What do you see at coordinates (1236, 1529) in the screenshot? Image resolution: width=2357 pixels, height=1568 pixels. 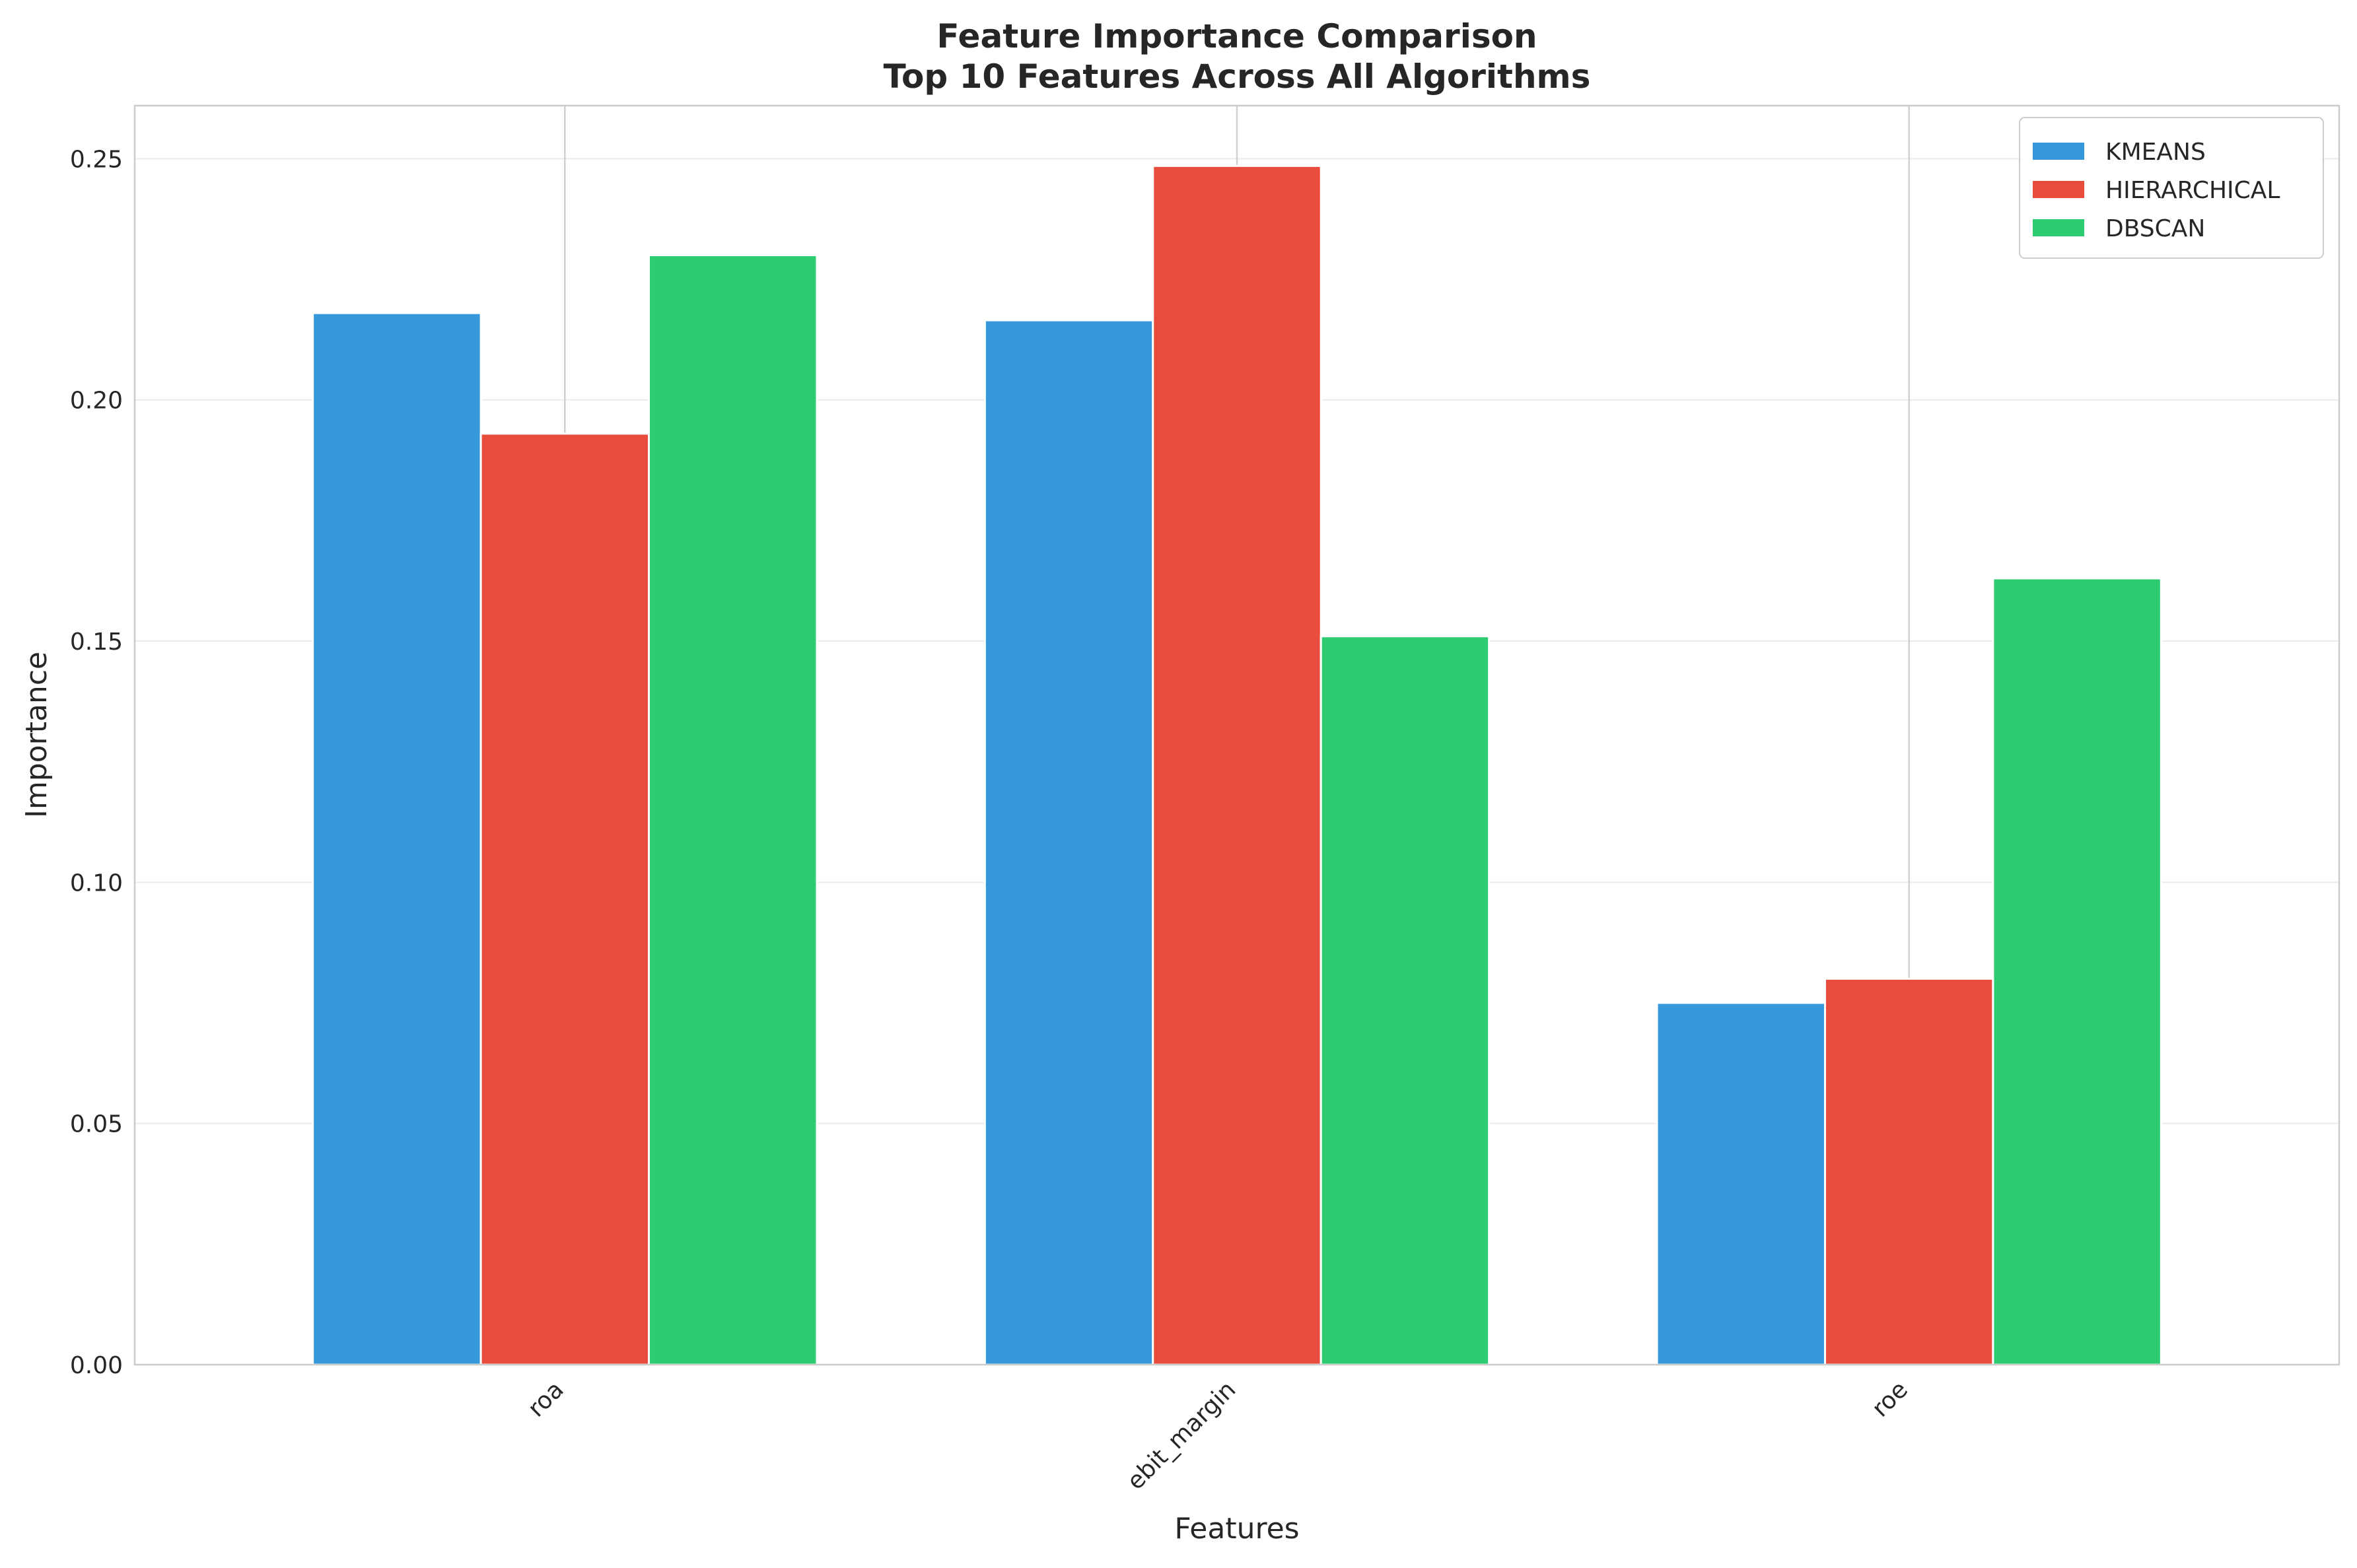 I see `x-axis-label: Features` at bounding box center [1236, 1529].